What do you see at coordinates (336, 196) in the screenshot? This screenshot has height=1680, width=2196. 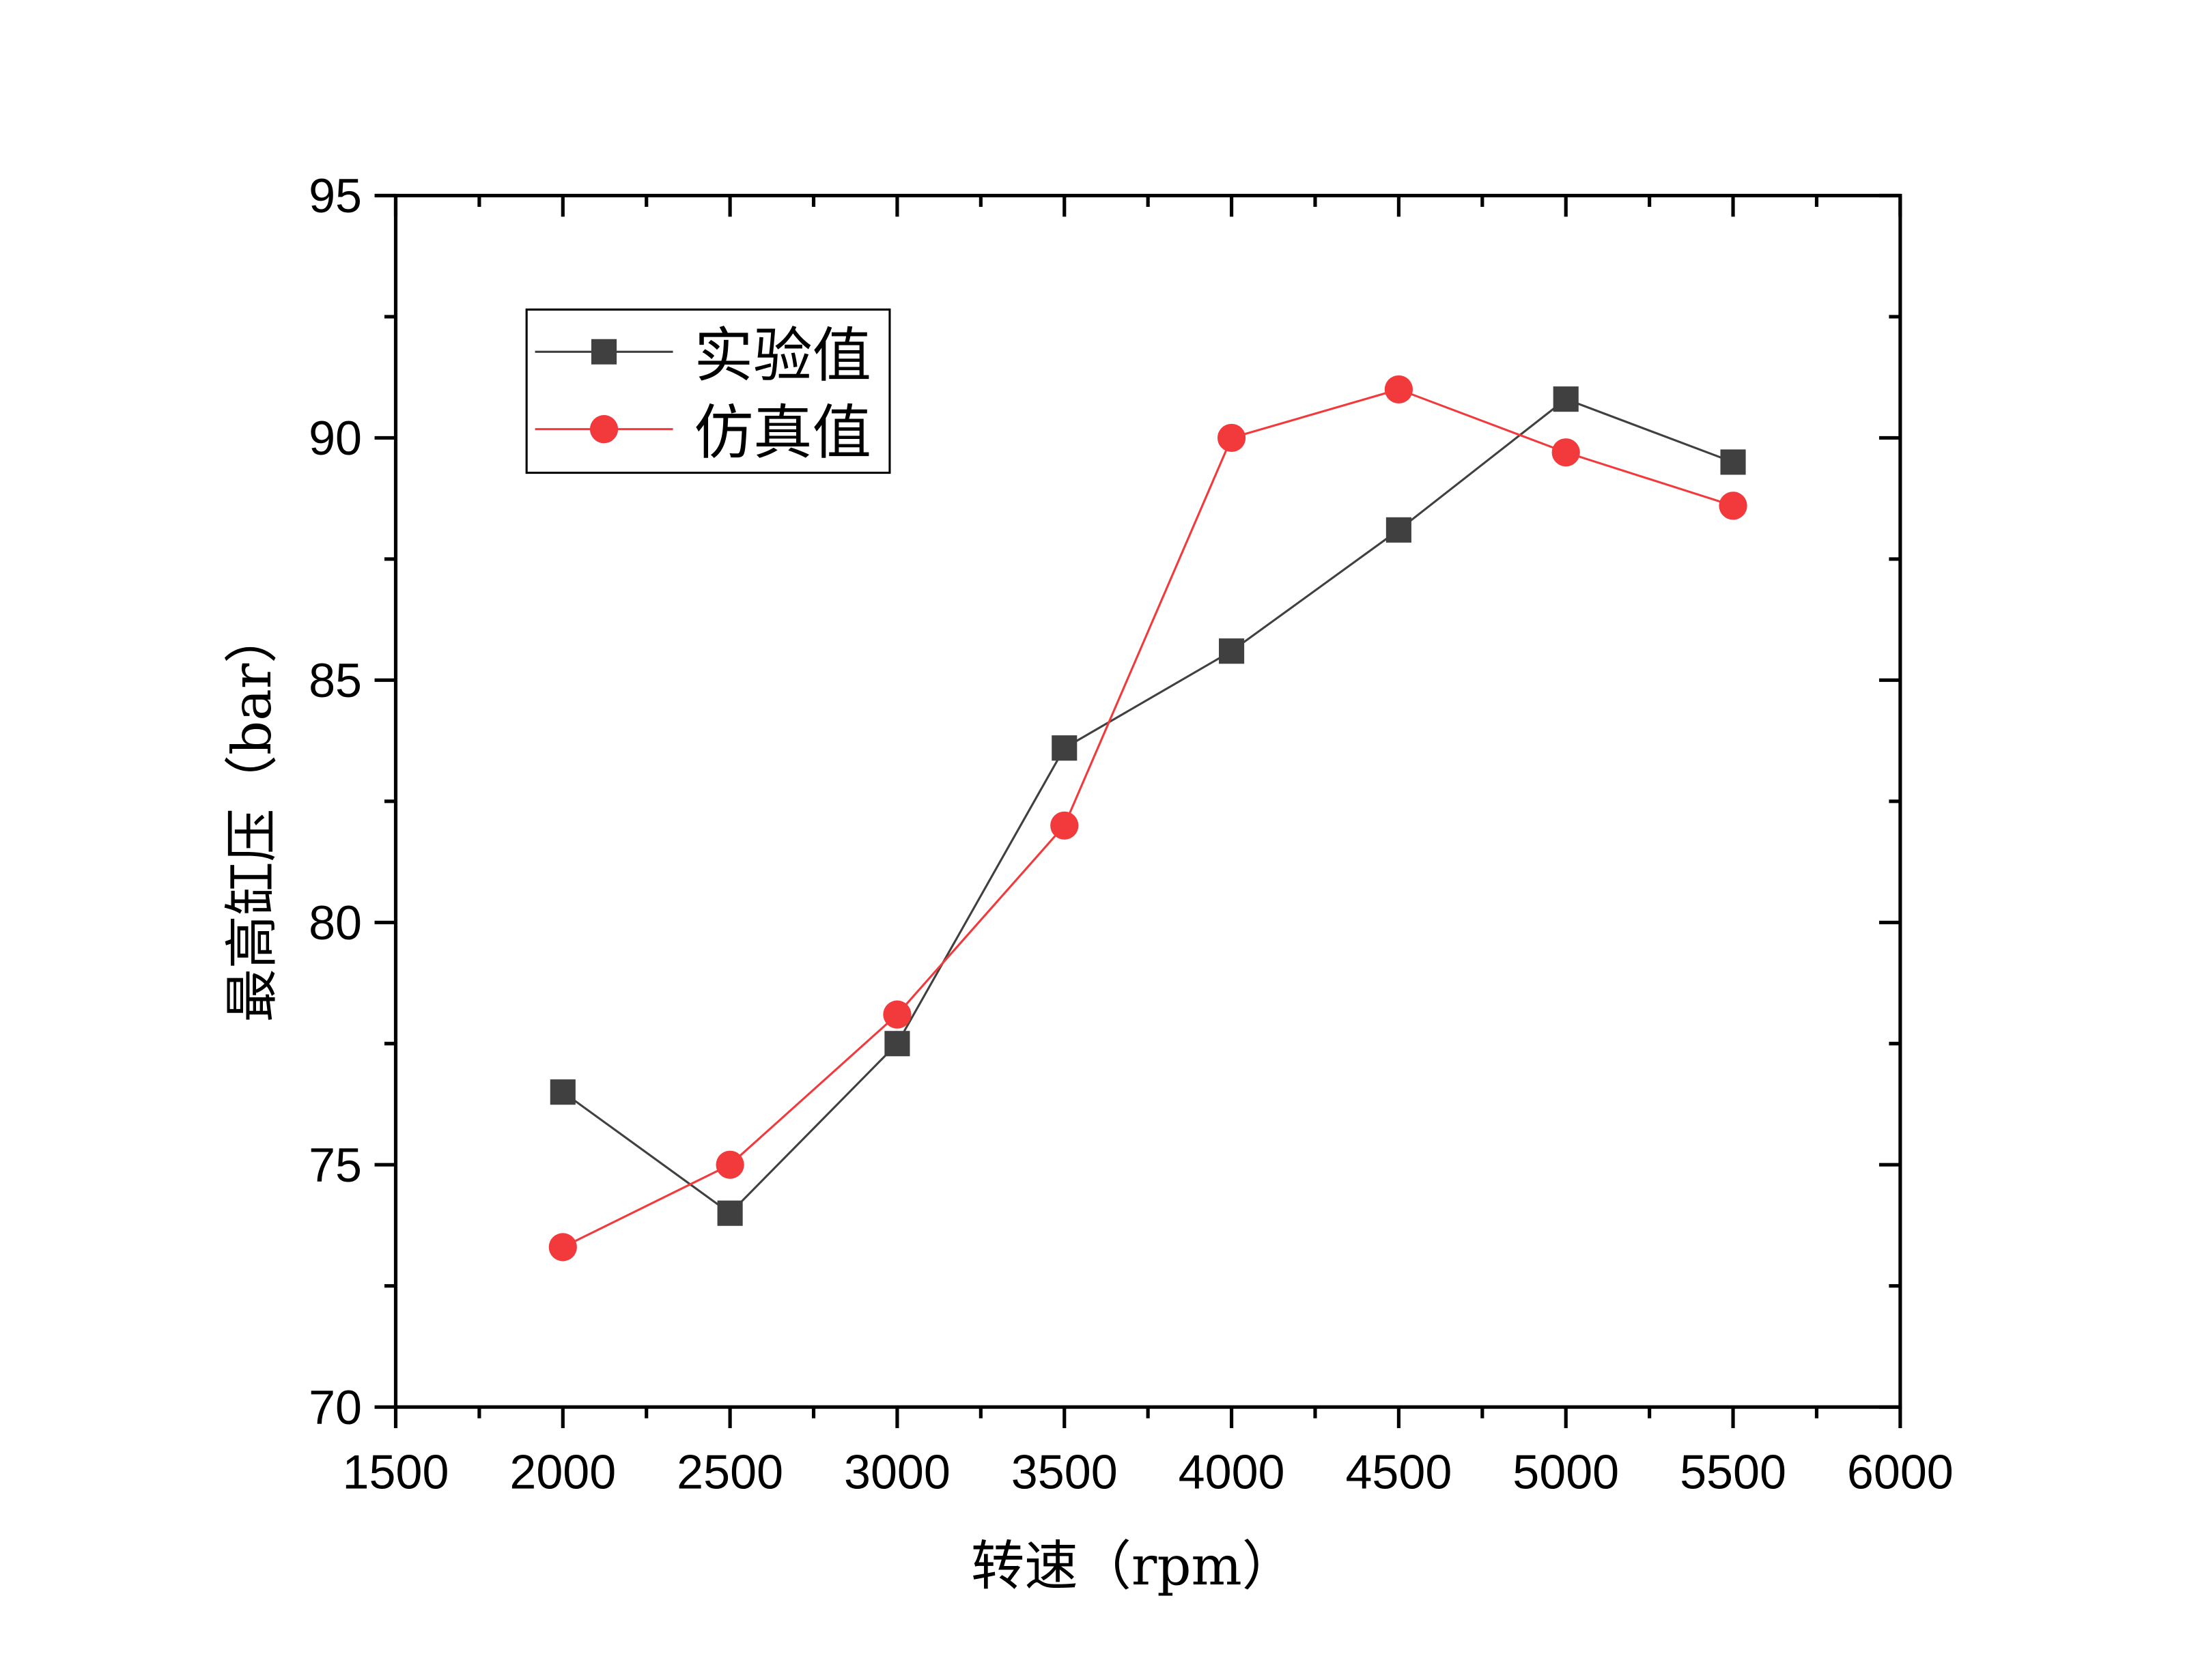 I see `y-tick-label: 95` at bounding box center [336, 196].